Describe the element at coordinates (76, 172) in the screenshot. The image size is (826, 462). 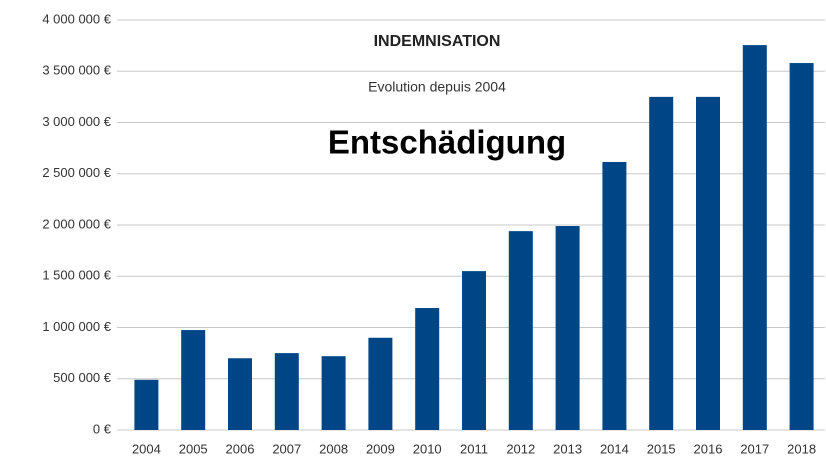
I see `y-tick-label: 2 500 000 €` at that location.